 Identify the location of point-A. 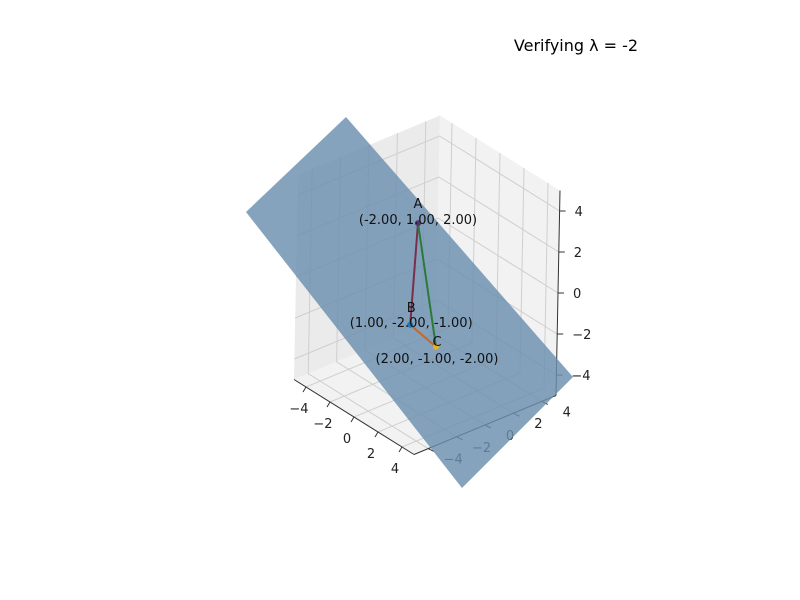
(418, 223).